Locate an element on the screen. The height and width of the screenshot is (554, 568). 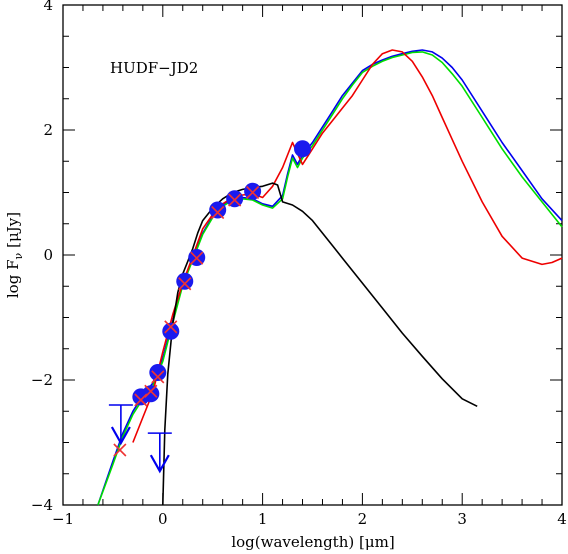
x-tick-label: 3 is located at coordinates (462, 519).